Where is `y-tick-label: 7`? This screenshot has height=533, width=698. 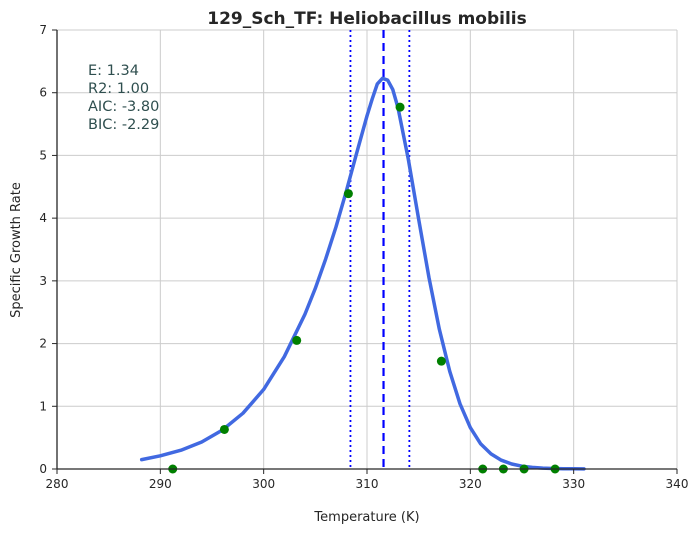 y-tick-label: 7 is located at coordinates (43, 30).